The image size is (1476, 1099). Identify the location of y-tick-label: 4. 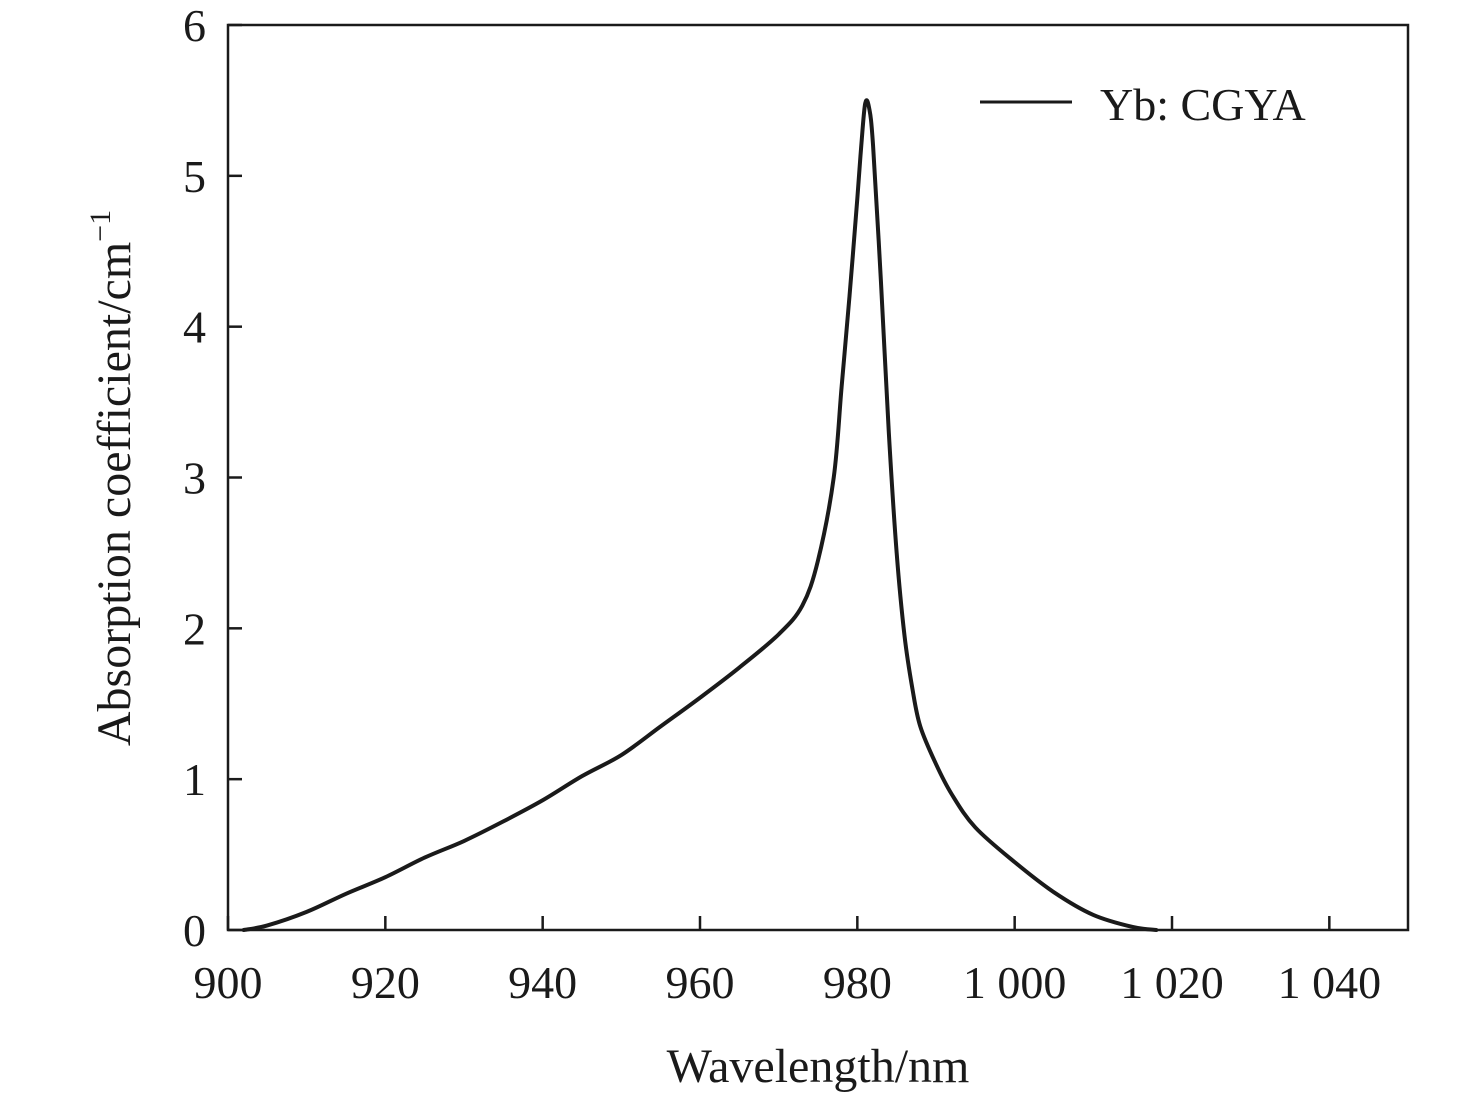
(194, 327).